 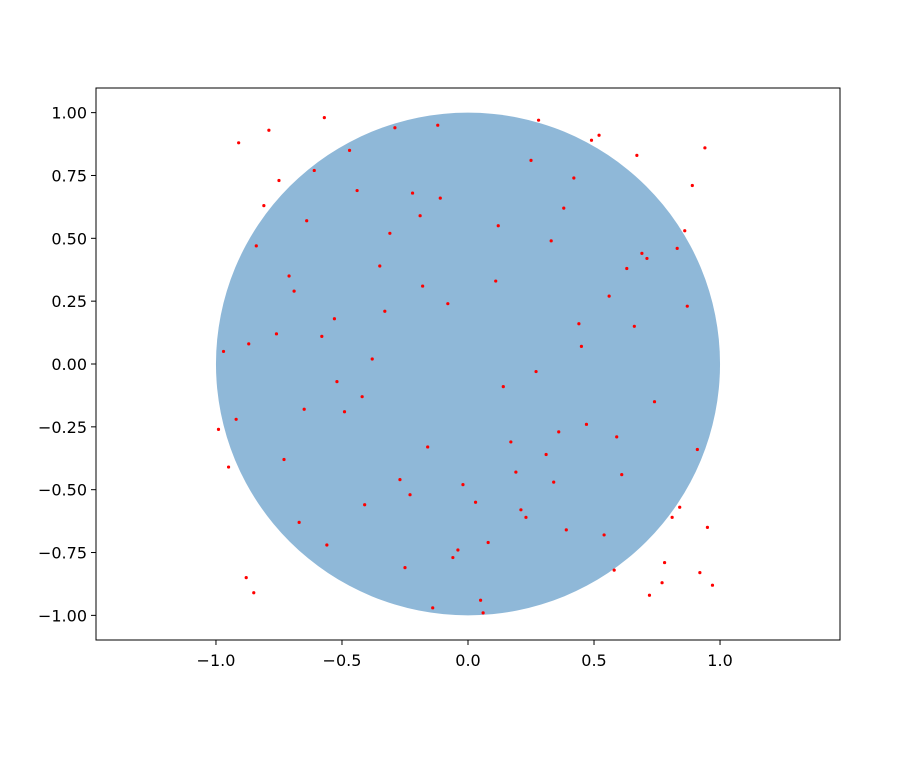 I want to click on x-tick-label: −1.0, so click(x=216, y=660).